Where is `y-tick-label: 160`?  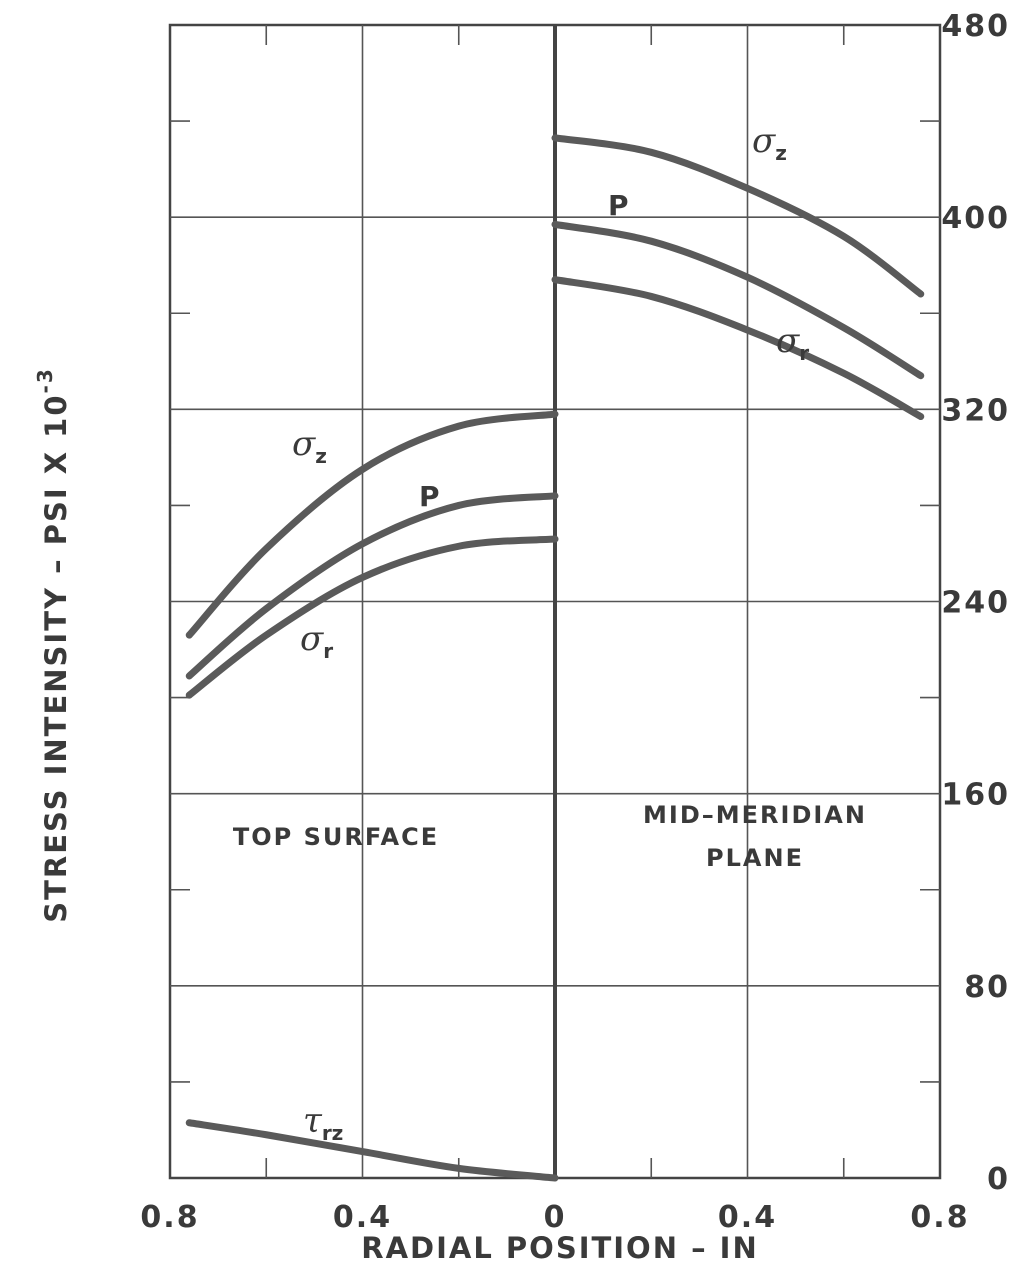
y-tick-label: 160 is located at coordinates (975, 795).